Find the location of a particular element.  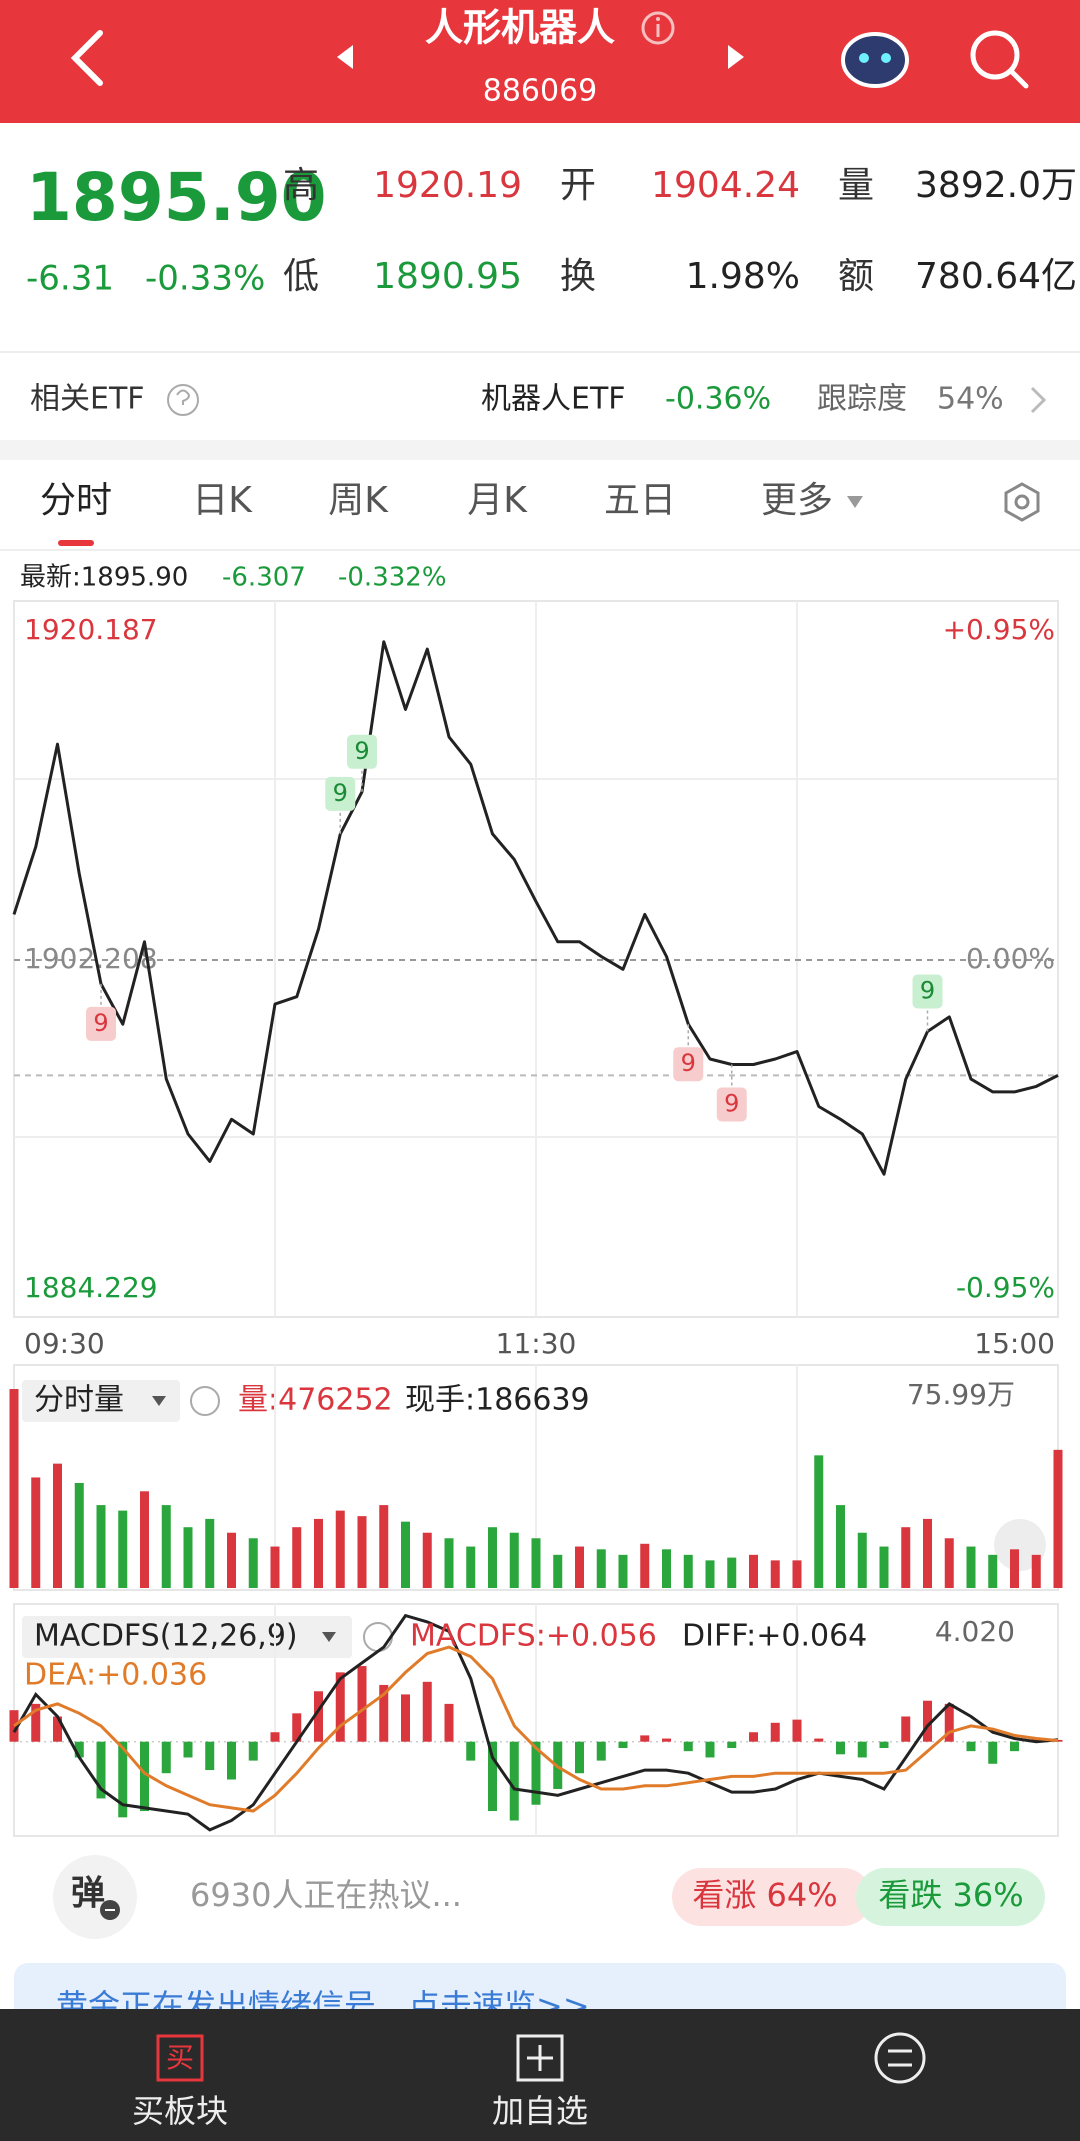

tab: 更多 is located at coordinates (797, 500).